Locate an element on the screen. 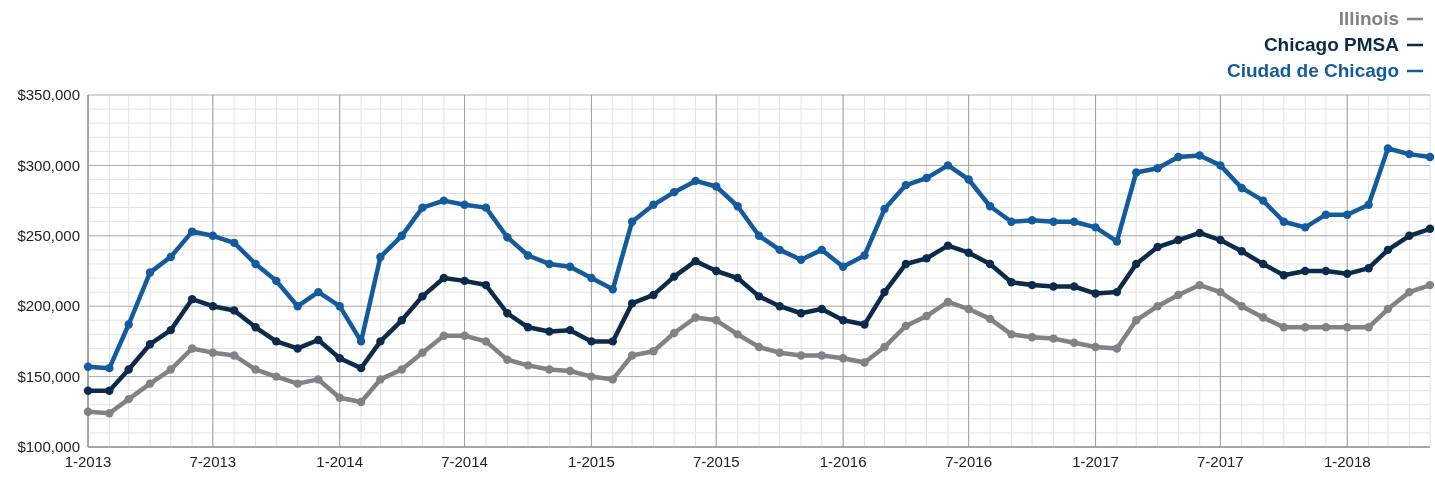 This screenshot has width=1435, height=478. x-tick-label: 7-2016 is located at coordinates (968, 461).